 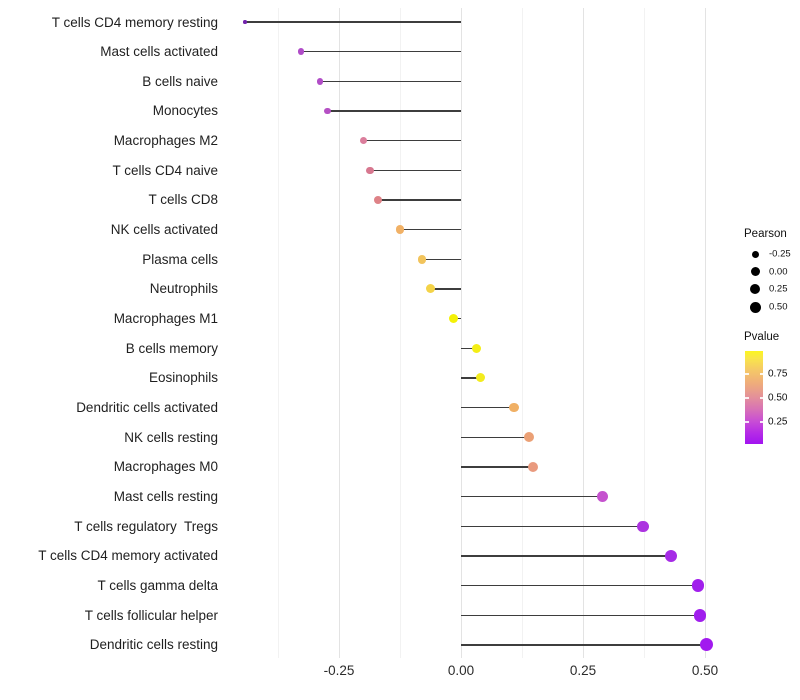 What do you see at coordinates (765, 234) in the screenshot?
I see `pearson-legend-title: Pearson` at bounding box center [765, 234].